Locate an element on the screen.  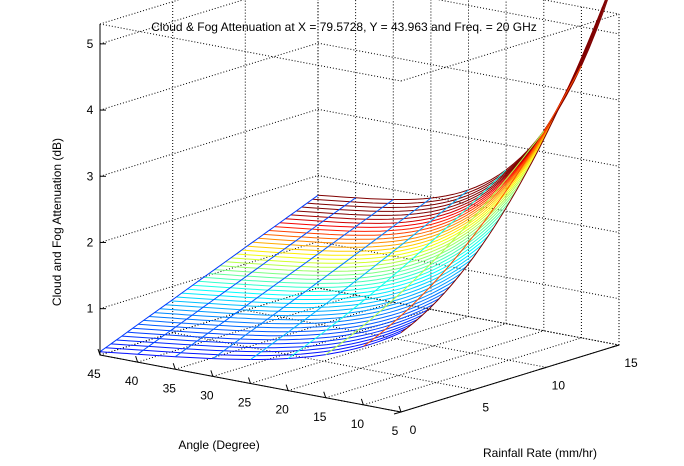
z-tick-label: 3 is located at coordinates (90, 176).